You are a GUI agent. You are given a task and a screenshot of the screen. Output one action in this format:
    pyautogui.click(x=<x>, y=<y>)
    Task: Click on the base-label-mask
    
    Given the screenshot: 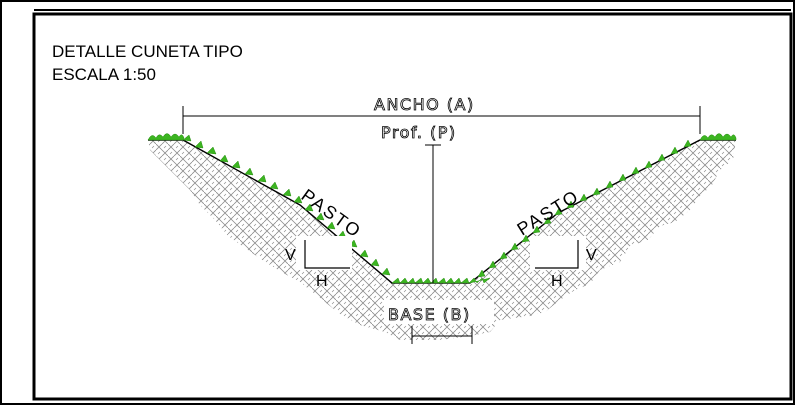 What is the action you would take?
    pyautogui.click(x=439, y=312)
    